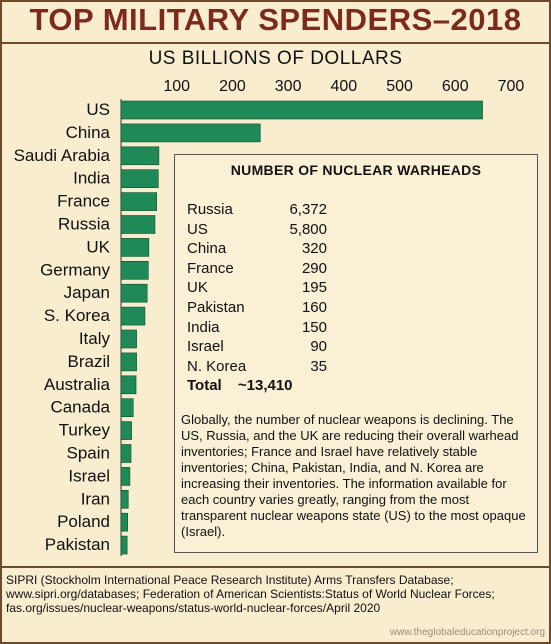 Image resolution: width=551 pixels, height=644 pixels. What do you see at coordinates (98, 109) in the screenshot?
I see `category-label-us: US` at bounding box center [98, 109].